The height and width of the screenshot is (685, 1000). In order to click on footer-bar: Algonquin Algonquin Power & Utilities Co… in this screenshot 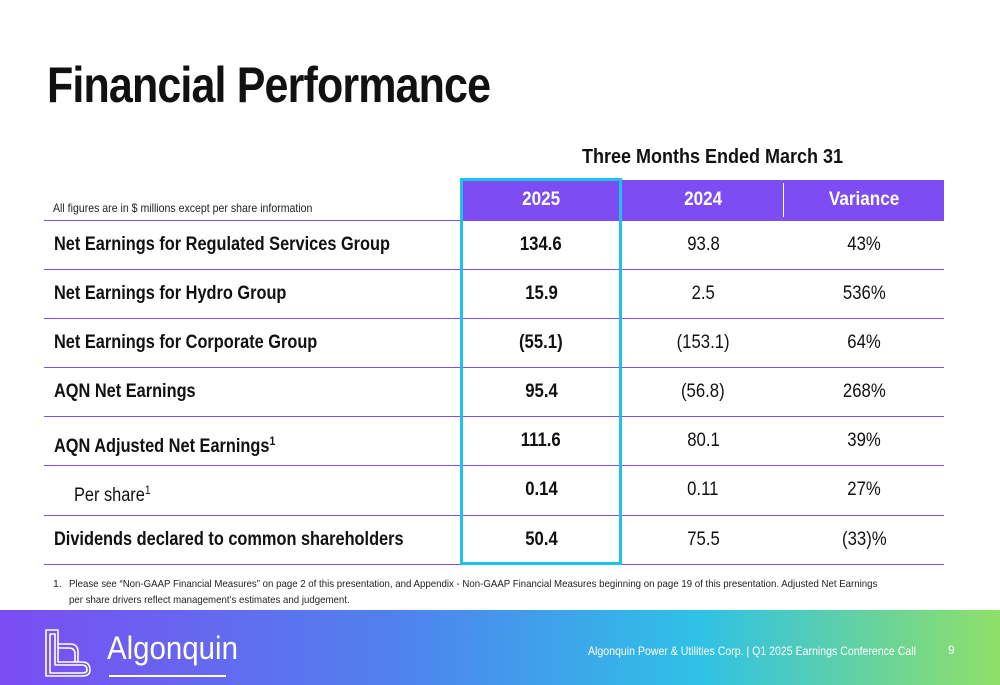, I will do `click(500, 647)`.